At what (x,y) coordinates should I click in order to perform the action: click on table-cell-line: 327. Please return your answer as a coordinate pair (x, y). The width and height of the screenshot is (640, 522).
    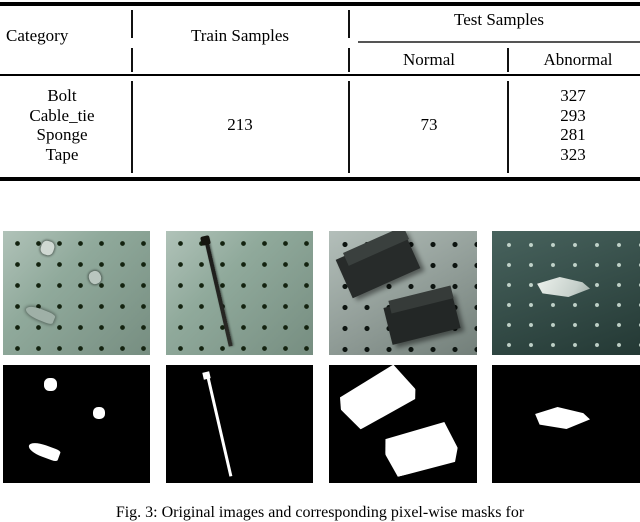
    Looking at the image, I should click on (573, 95).